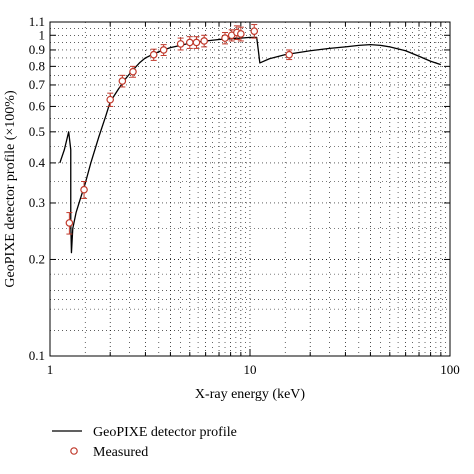  Describe the element at coordinates (37, 131) in the screenshot. I see `y-tick-label: 0.5` at that location.